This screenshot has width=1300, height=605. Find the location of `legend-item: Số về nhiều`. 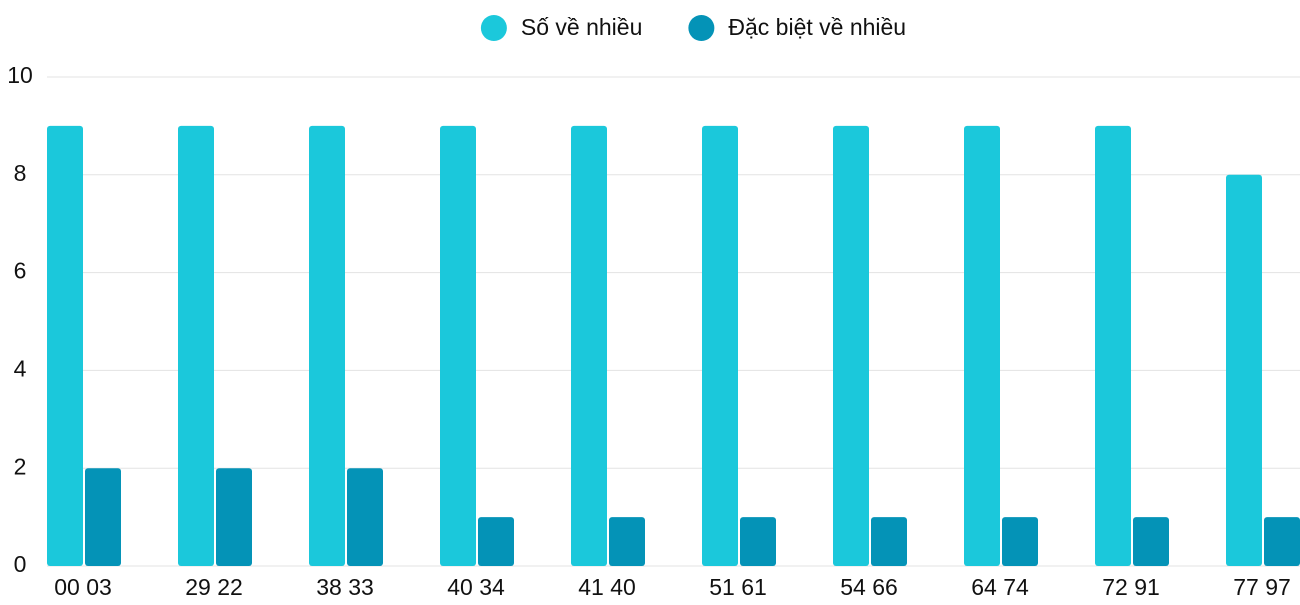

legend-item: Số về nhiều is located at coordinates (561, 27).